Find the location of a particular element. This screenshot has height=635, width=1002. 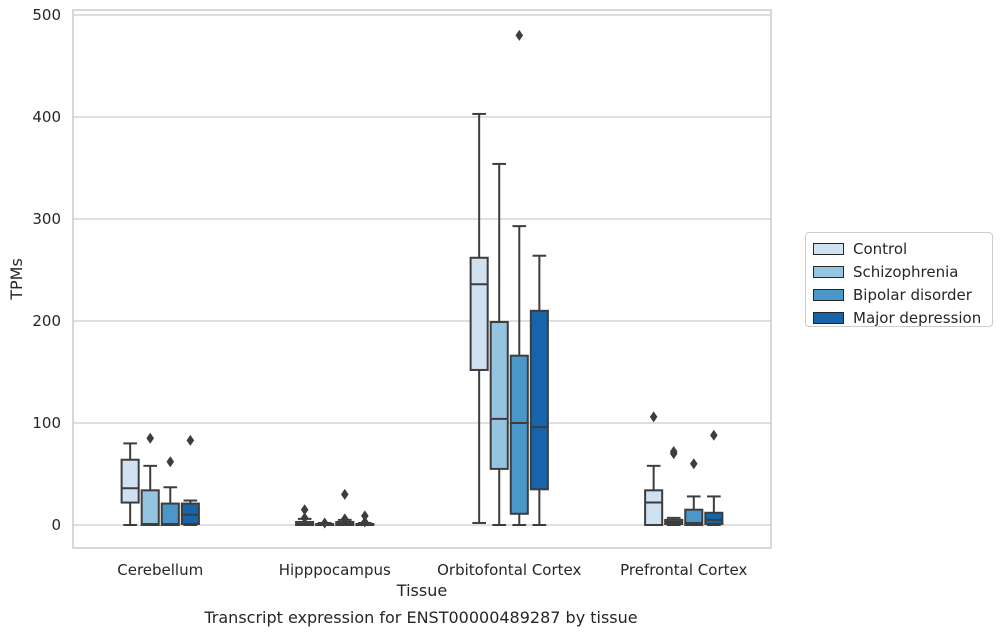

legend-swatch-control is located at coordinates (828, 248).